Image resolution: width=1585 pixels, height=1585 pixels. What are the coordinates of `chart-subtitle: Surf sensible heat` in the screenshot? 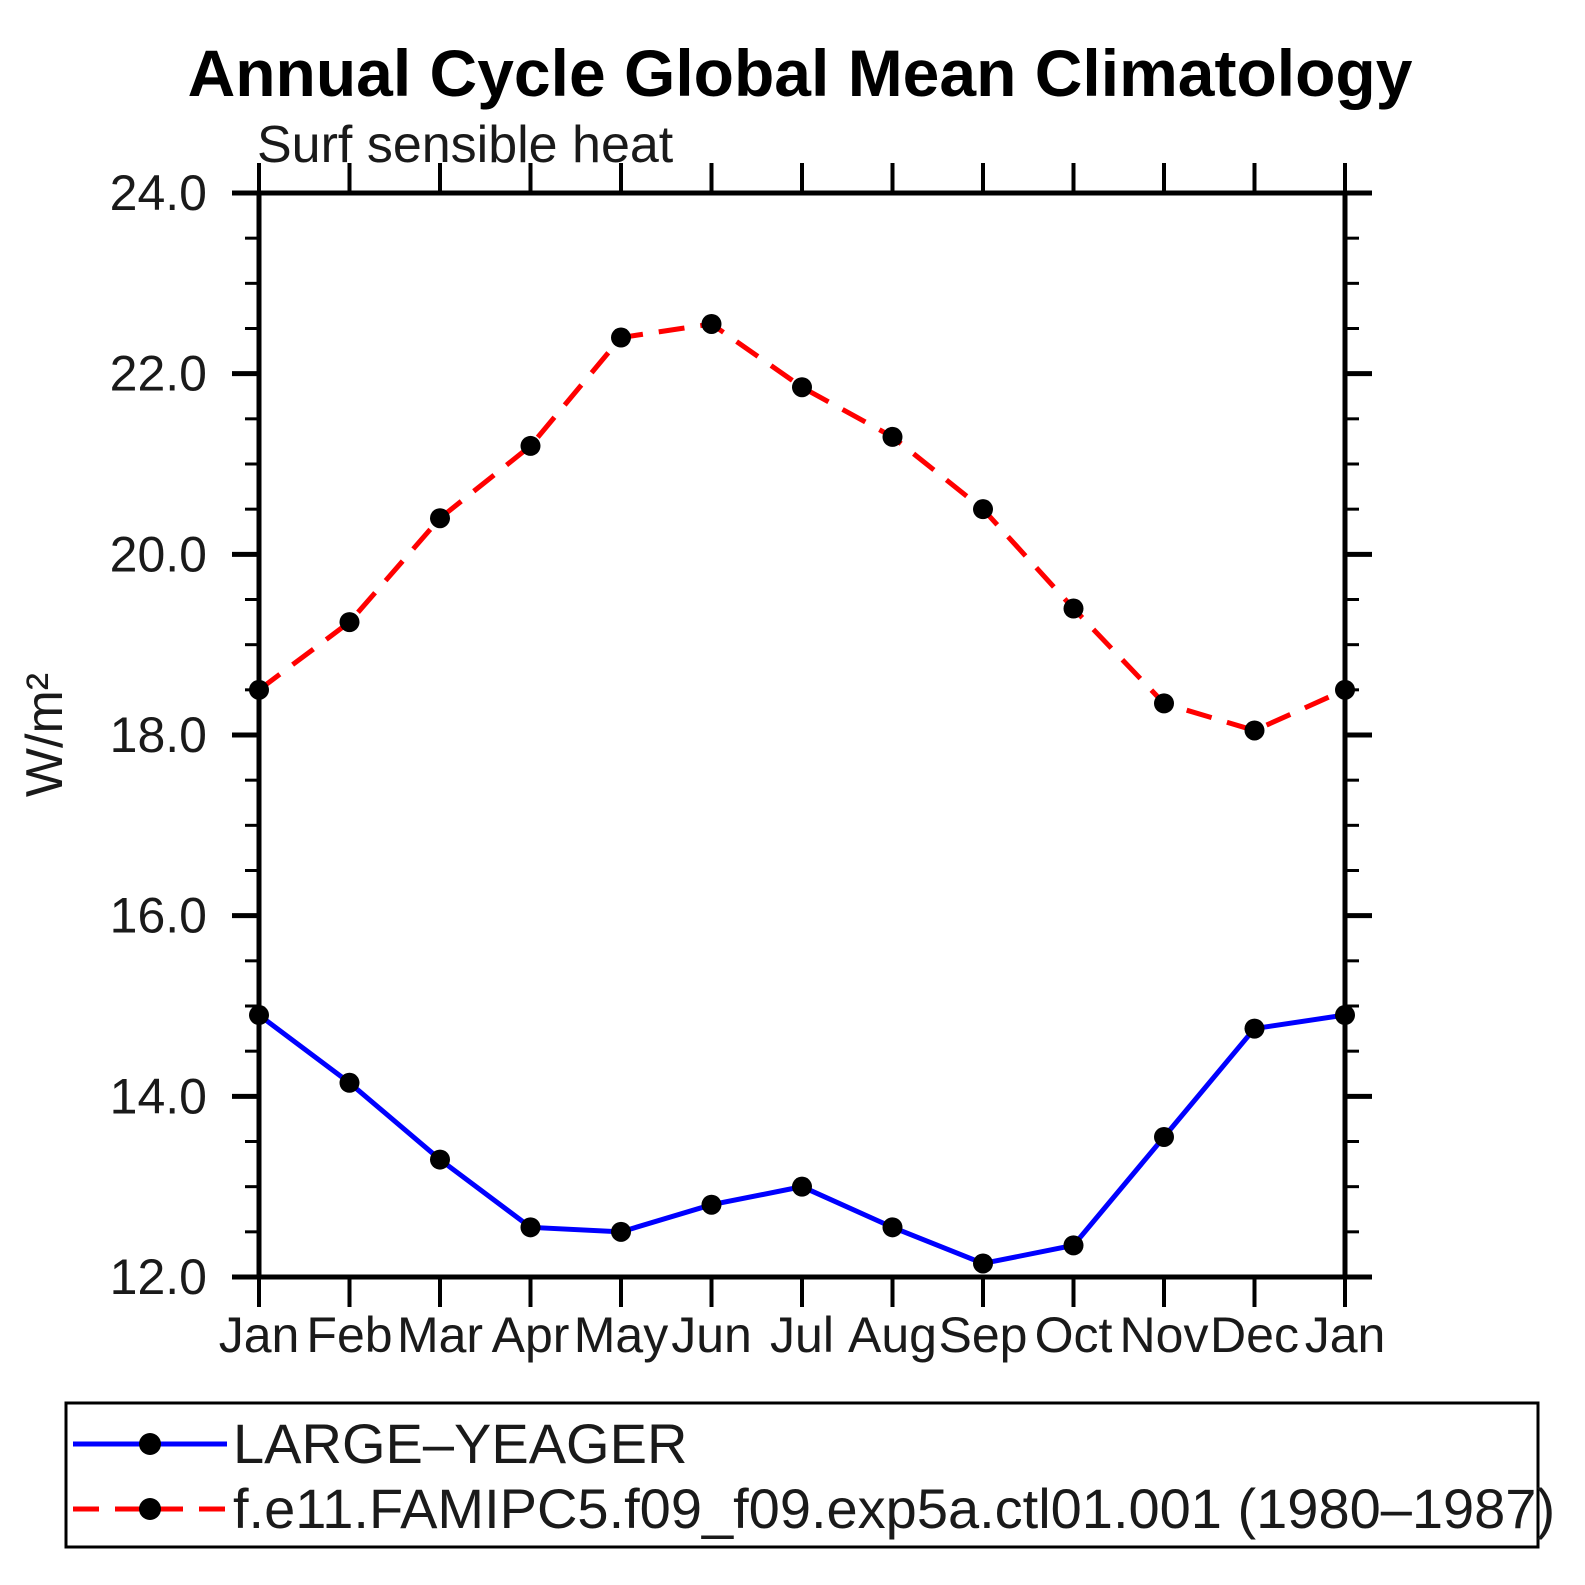 It's located at (465, 145).